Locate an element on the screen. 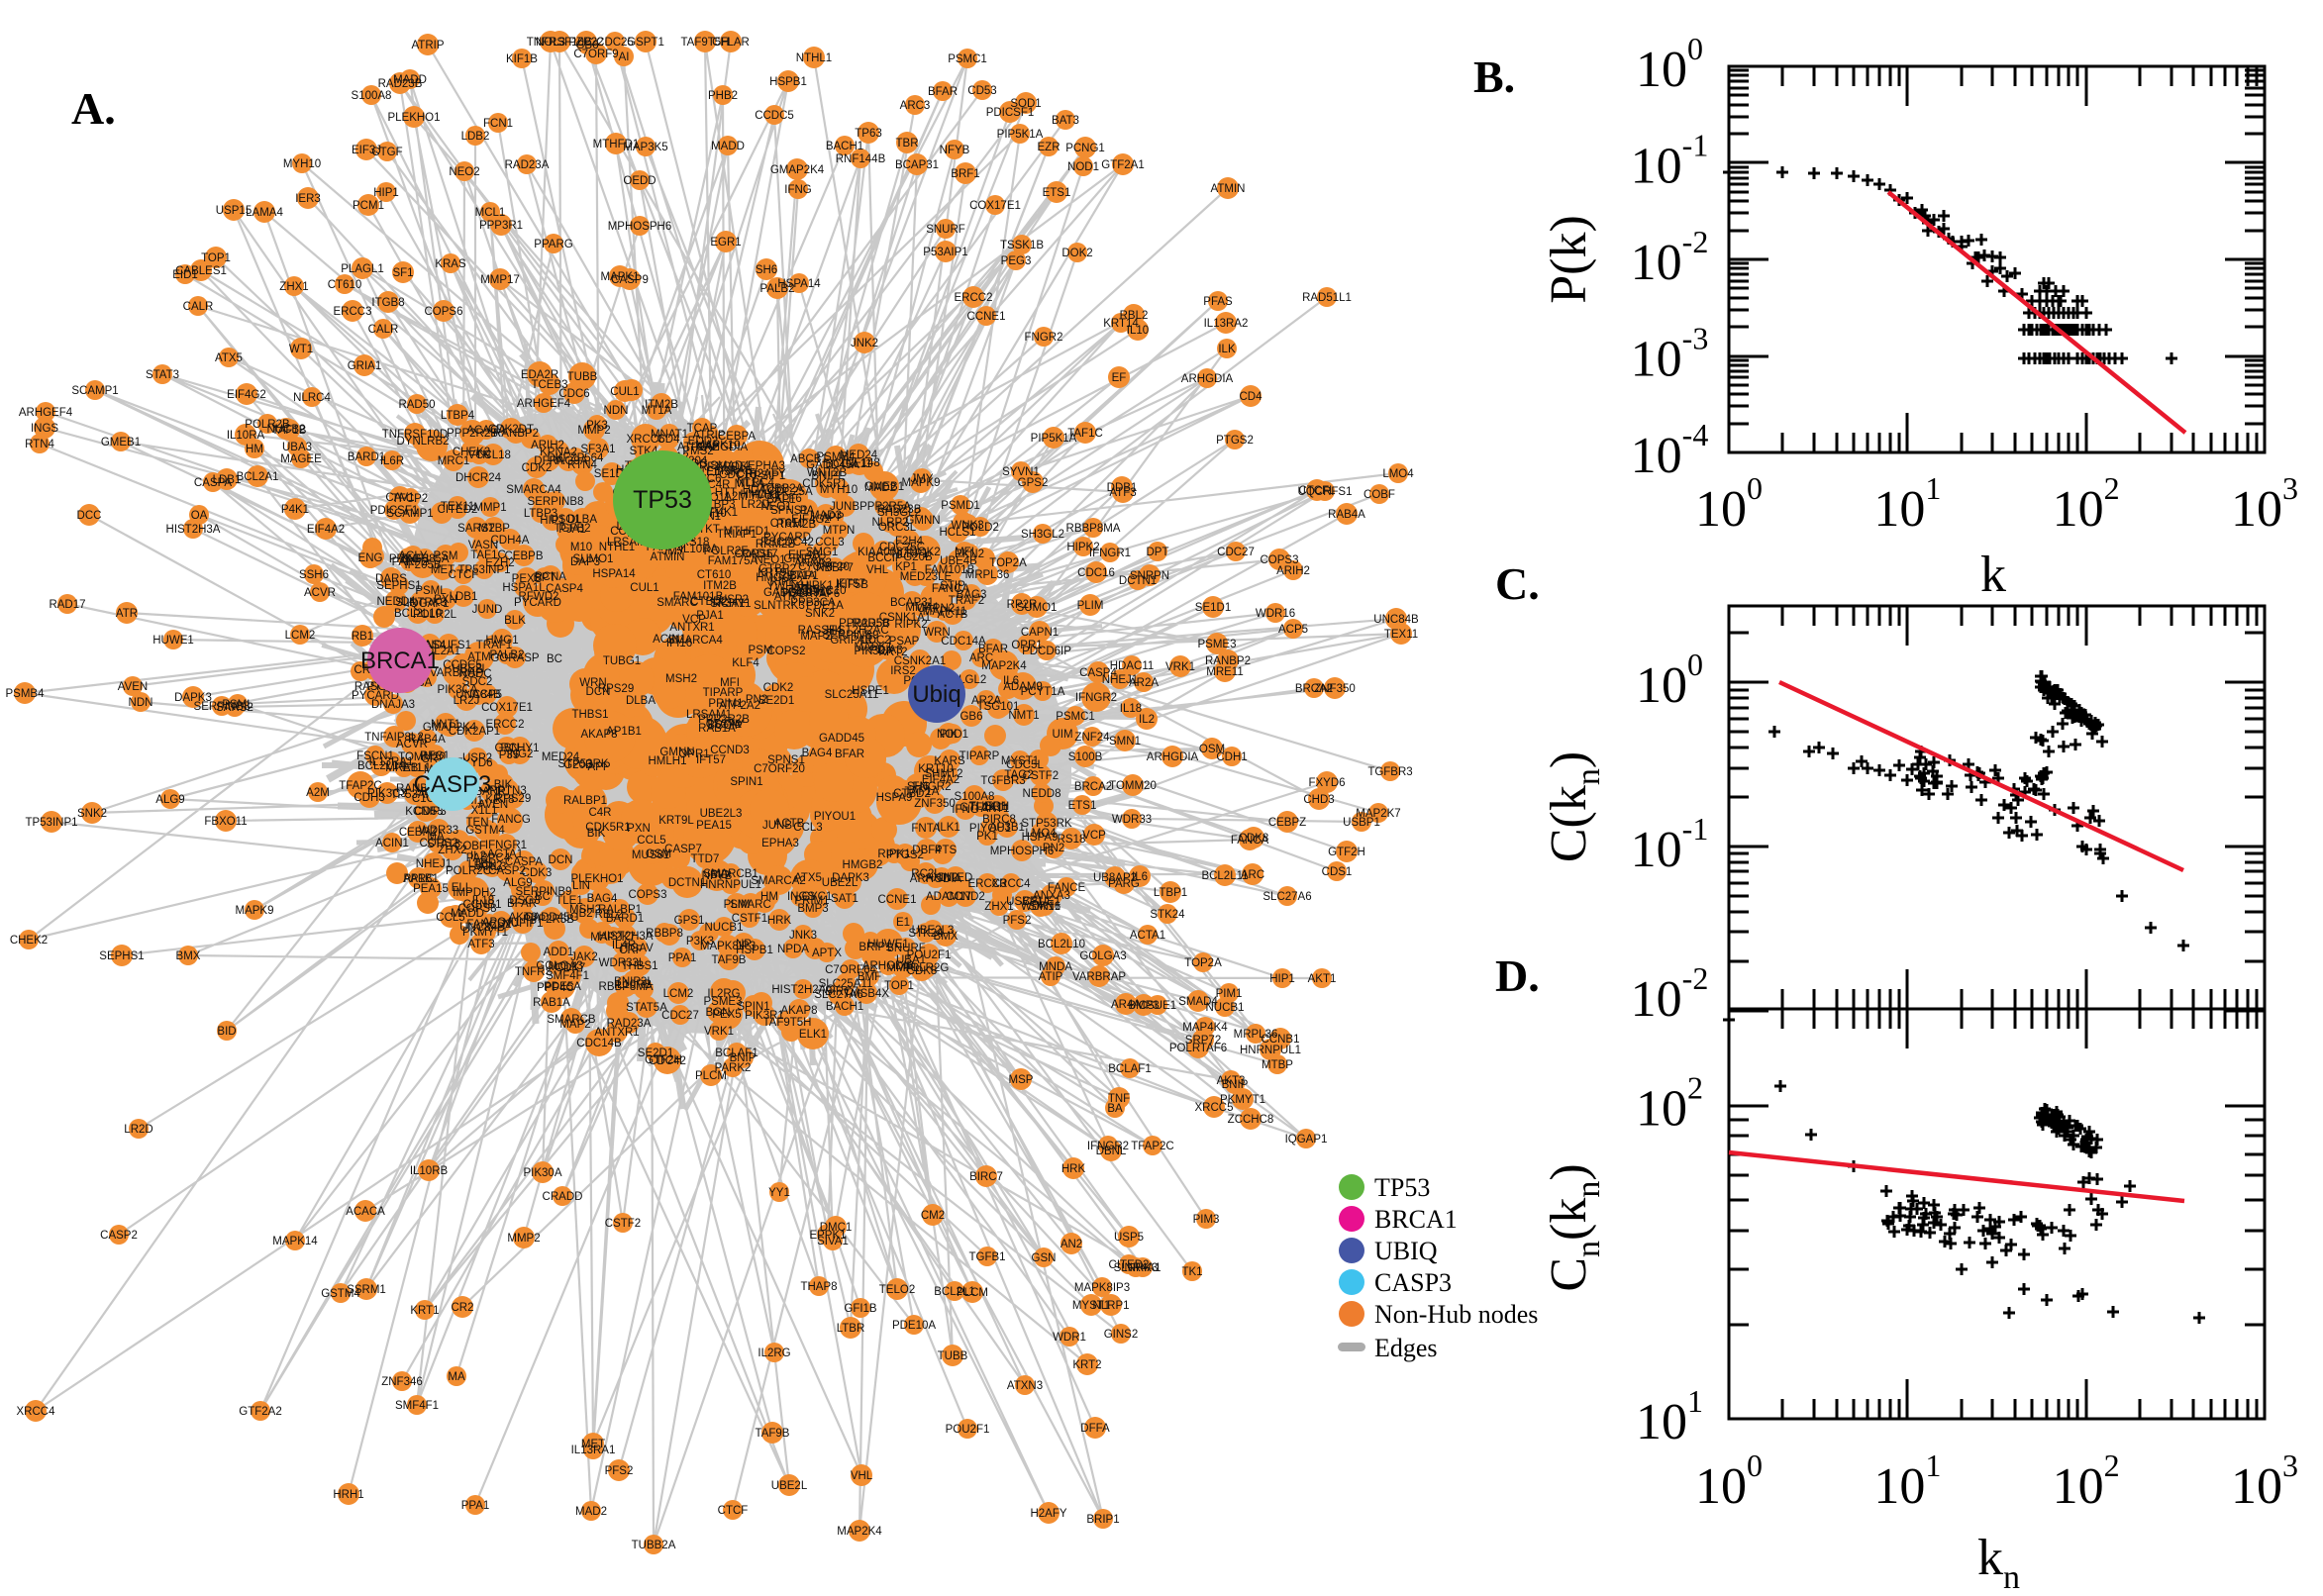  svg-text: TAG2 is located at coordinates (1018, 775).